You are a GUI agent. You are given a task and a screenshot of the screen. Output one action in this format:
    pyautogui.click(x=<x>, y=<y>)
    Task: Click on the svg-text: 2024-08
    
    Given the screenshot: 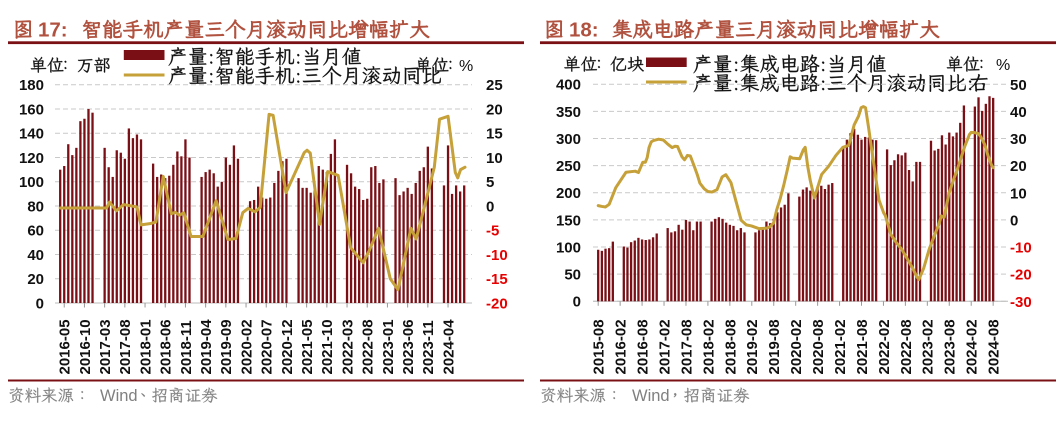 What is the action you would take?
    pyautogui.click(x=994, y=346)
    